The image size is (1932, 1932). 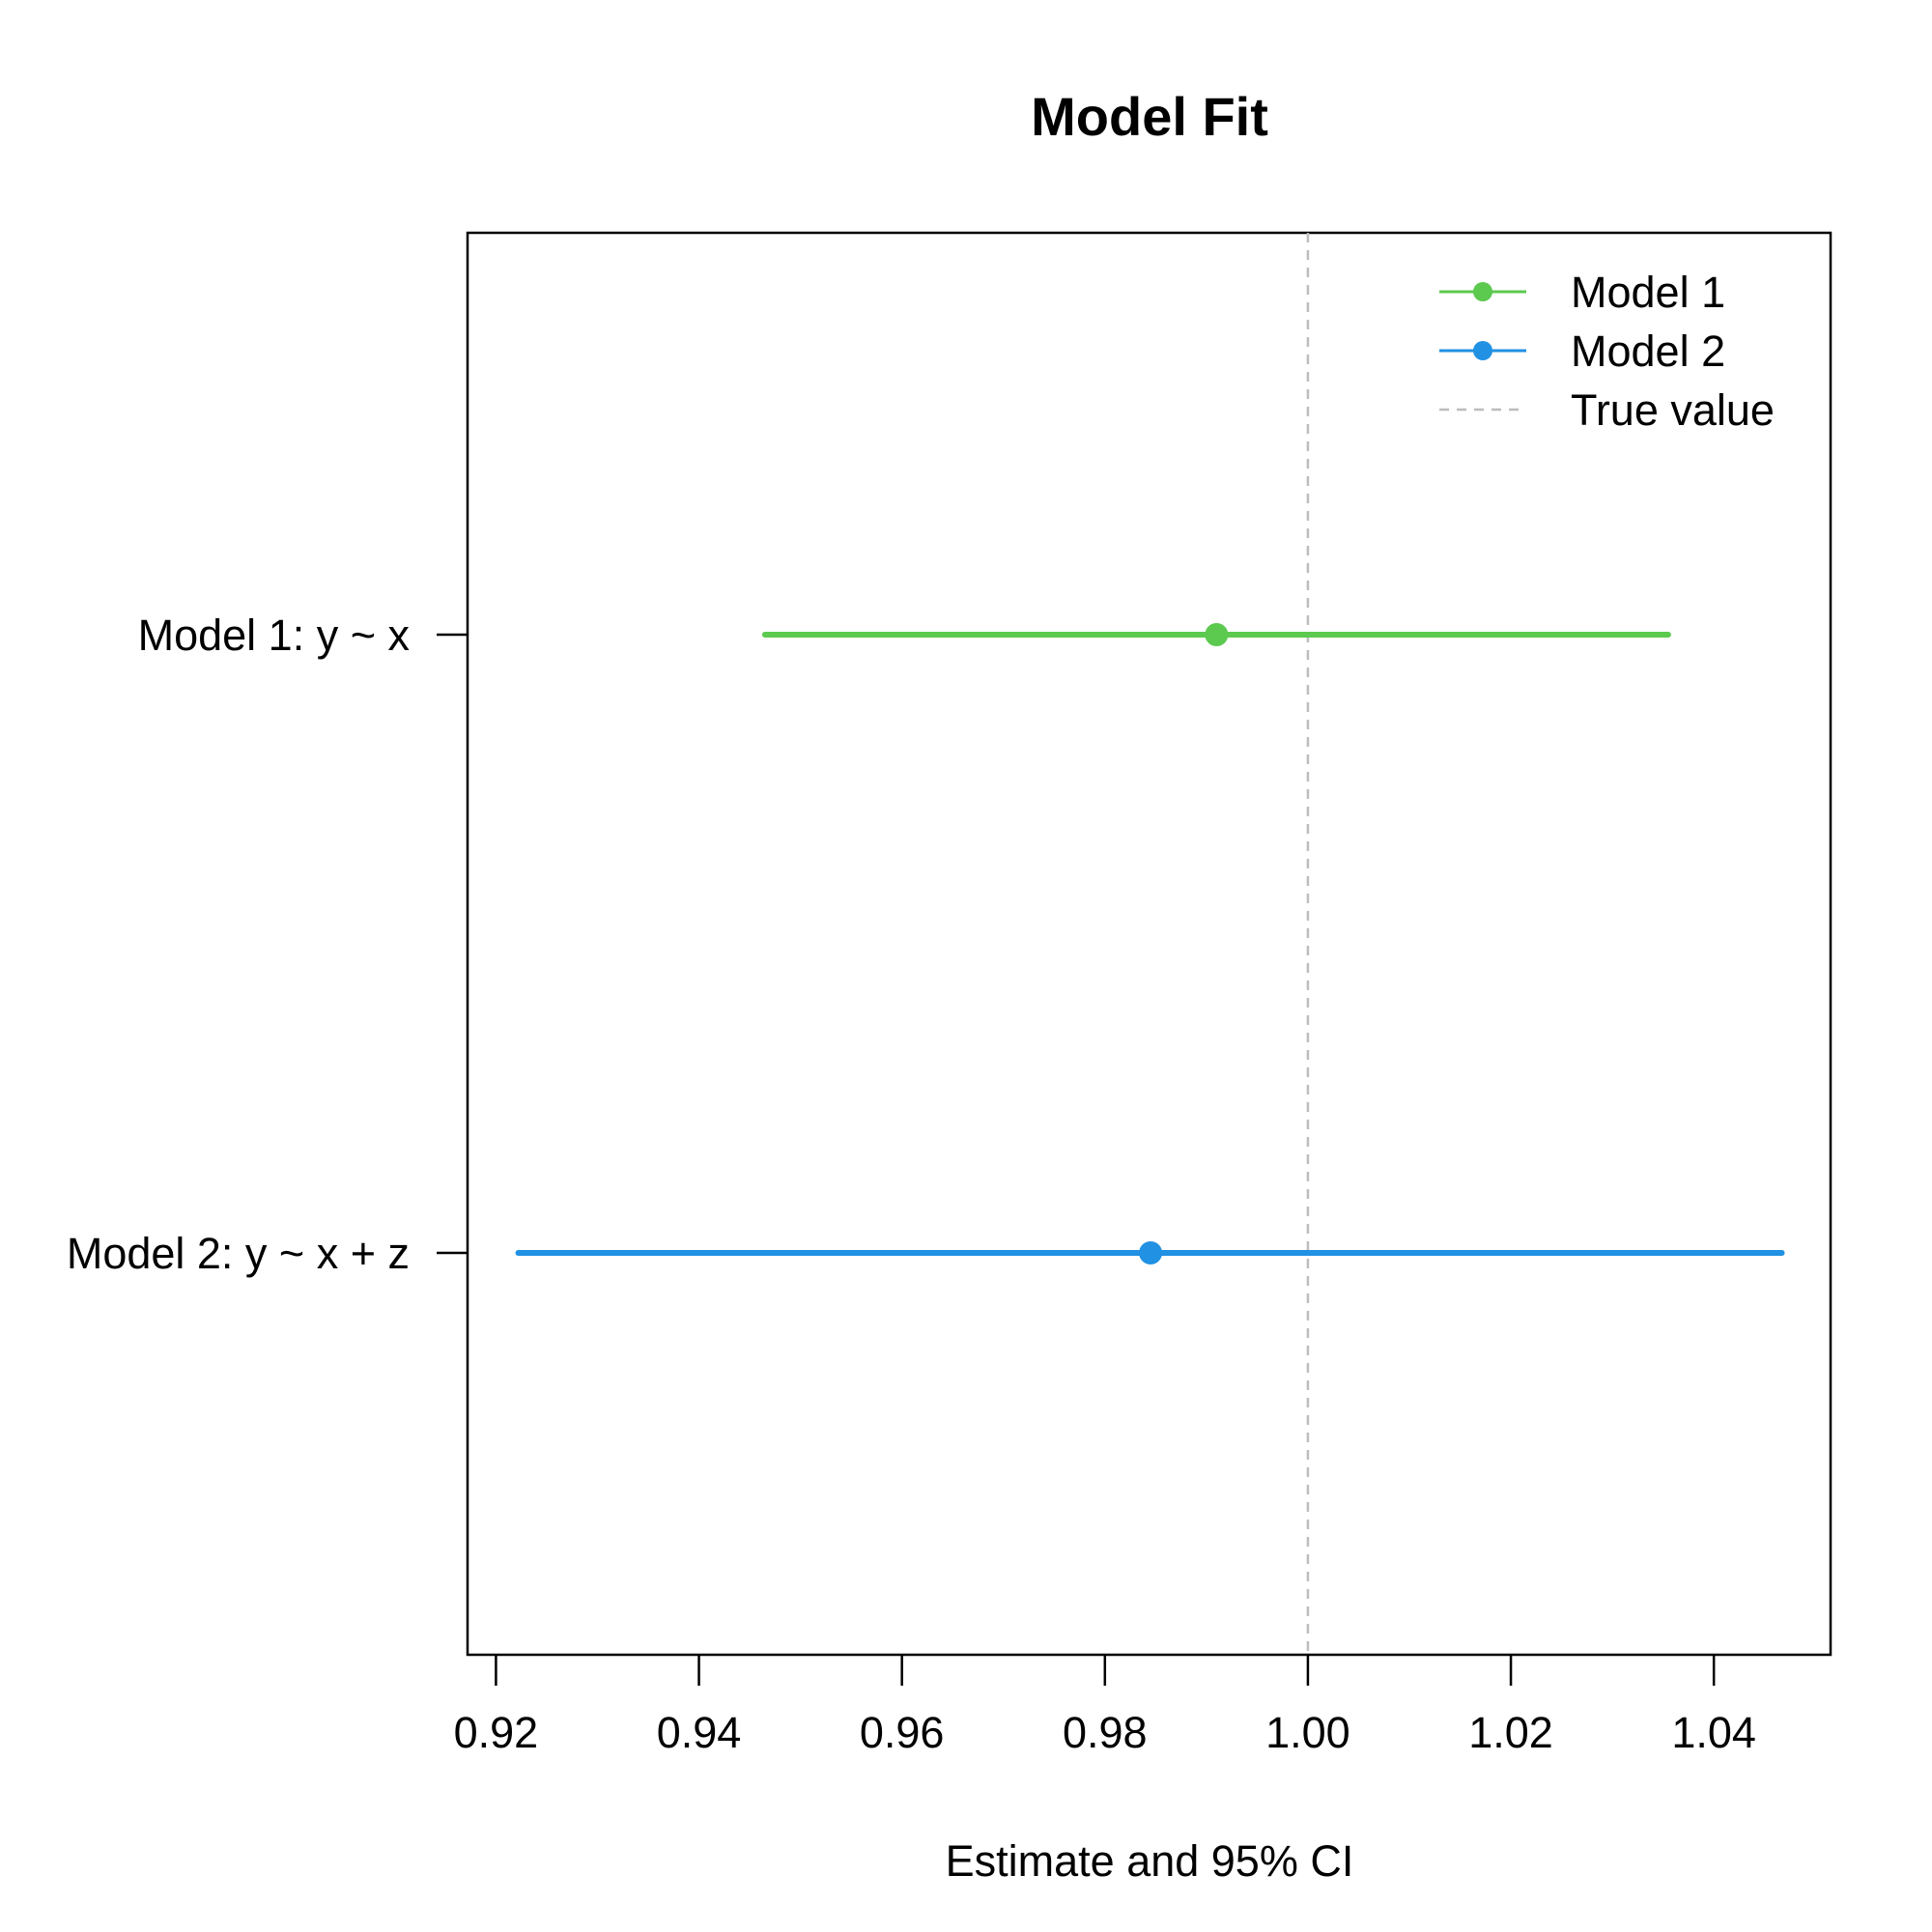 What do you see at coordinates (1307, 1732) in the screenshot?
I see `x-tick-label: 1.00` at bounding box center [1307, 1732].